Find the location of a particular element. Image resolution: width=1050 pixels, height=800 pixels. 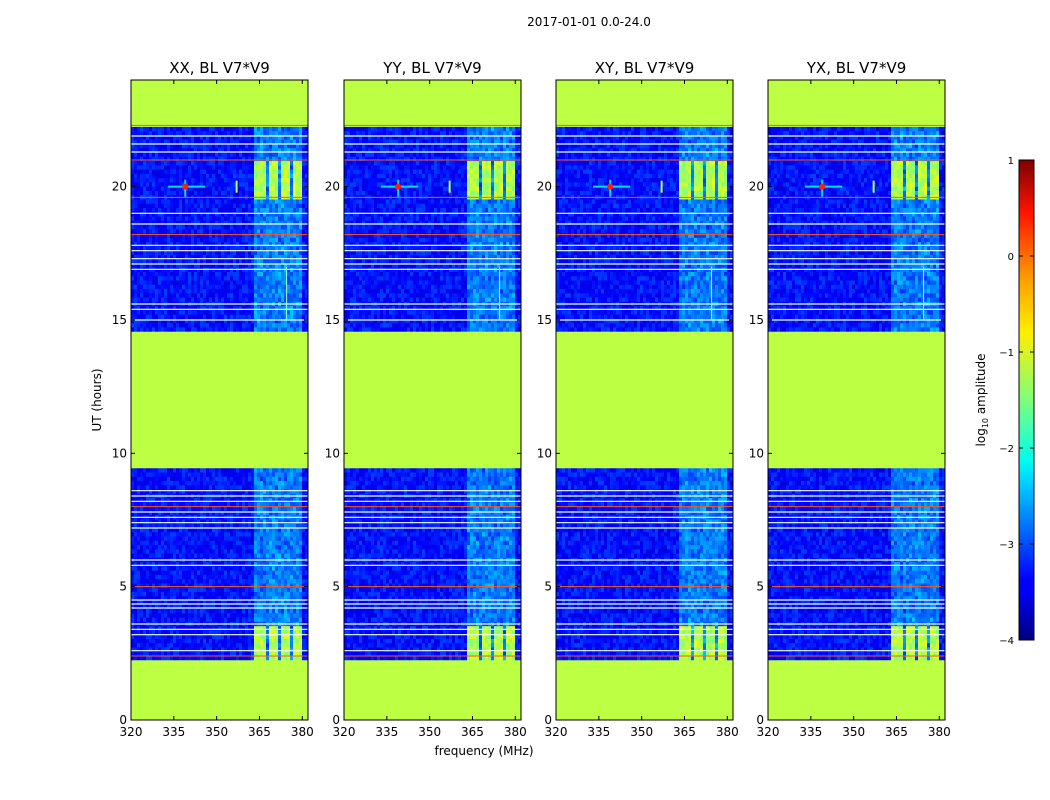

colorbar-label: log10 amplitude is located at coordinates (982, 400).